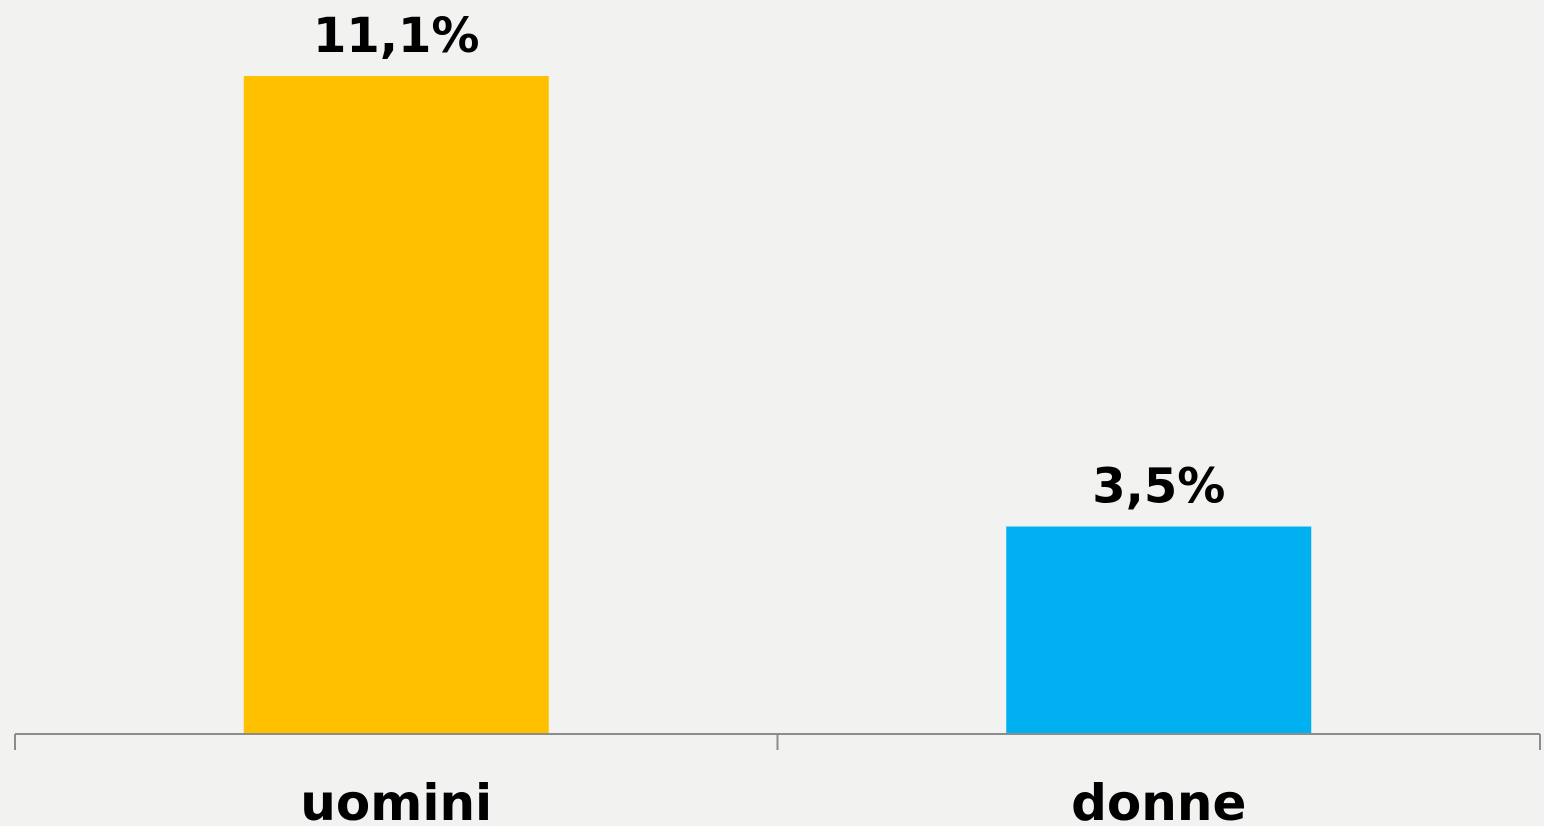  What do you see at coordinates (1159, 630) in the screenshot?
I see `bar` at bounding box center [1159, 630].